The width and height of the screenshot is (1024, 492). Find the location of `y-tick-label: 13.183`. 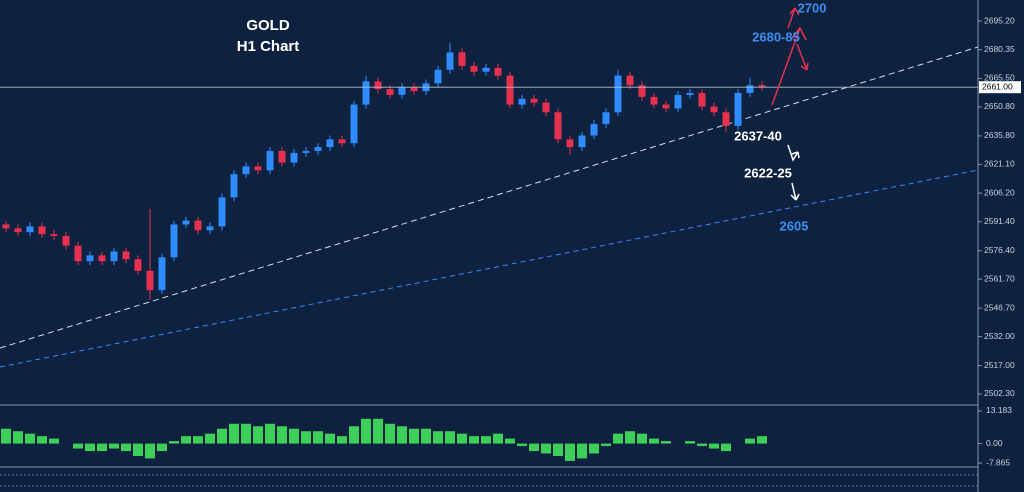

y-tick-label: 13.183 is located at coordinates (999, 410).